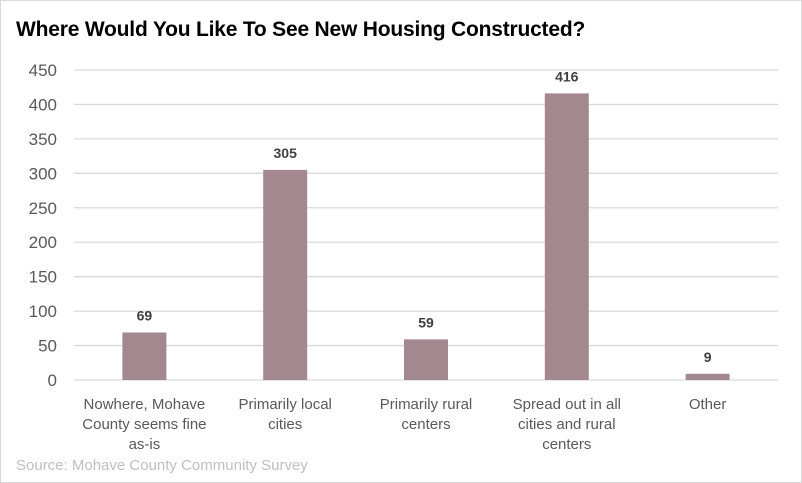  Describe the element at coordinates (285, 424) in the screenshot. I see `x-category-label: cities` at that location.